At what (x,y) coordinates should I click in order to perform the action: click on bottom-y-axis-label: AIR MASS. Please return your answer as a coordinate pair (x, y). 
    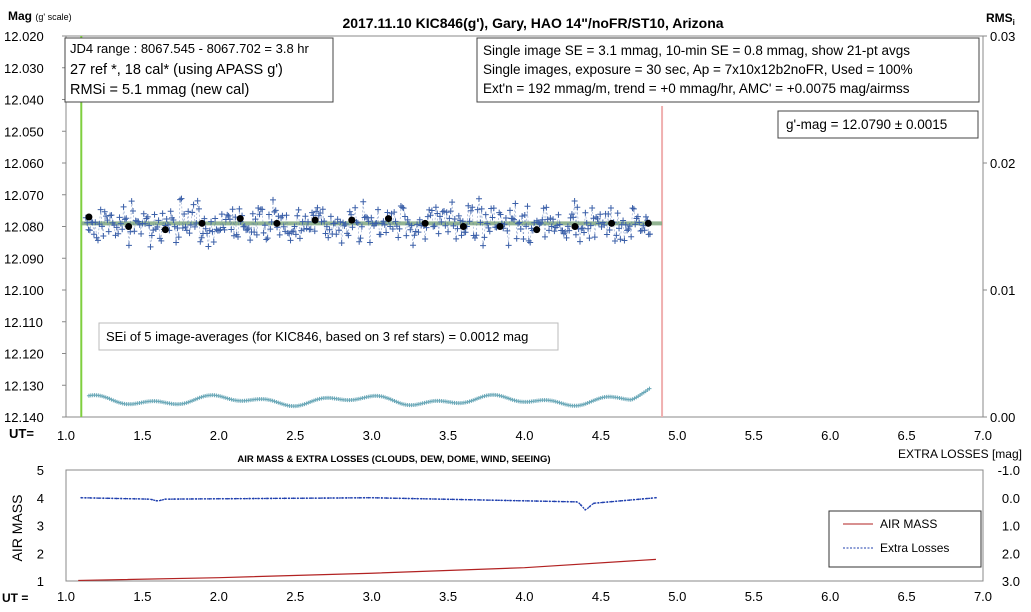
    Looking at the image, I should click on (17, 528).